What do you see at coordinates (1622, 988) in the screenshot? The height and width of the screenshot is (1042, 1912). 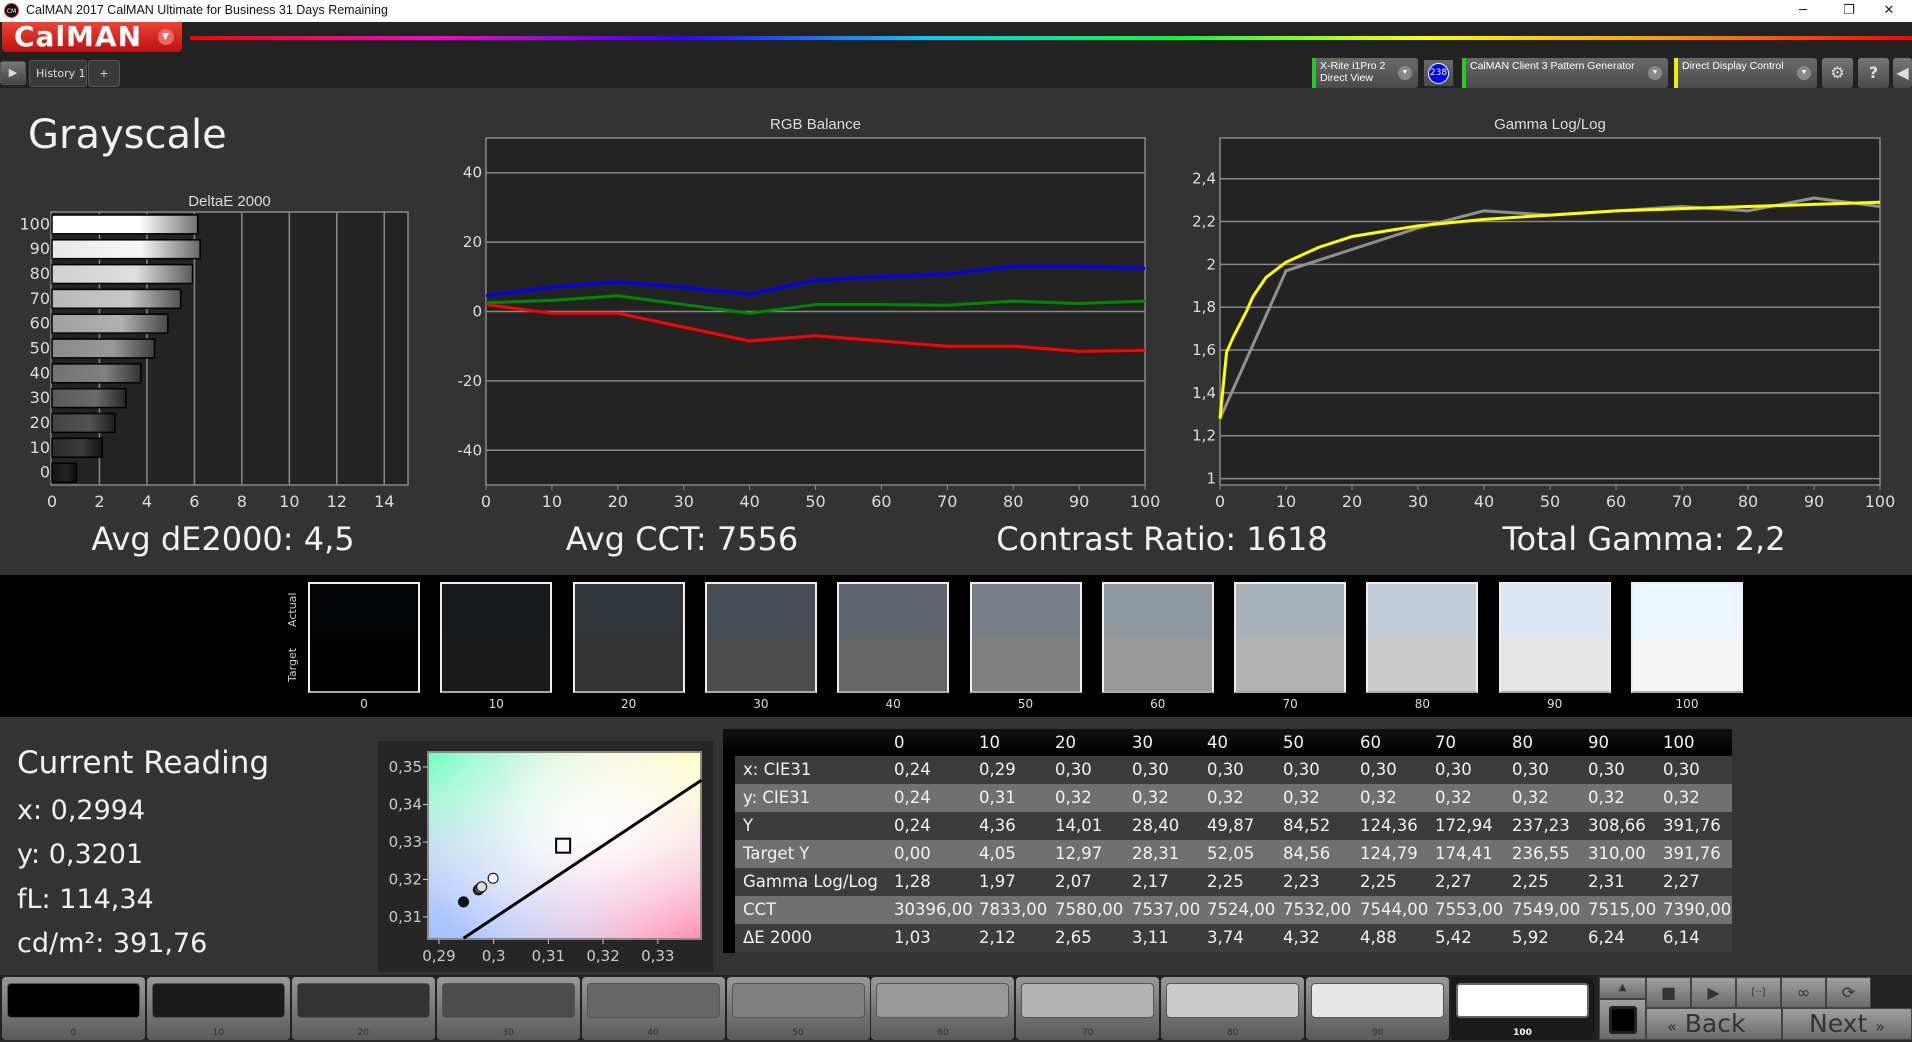 I see `up-button: ▲` at bounding box center [1622, 988].